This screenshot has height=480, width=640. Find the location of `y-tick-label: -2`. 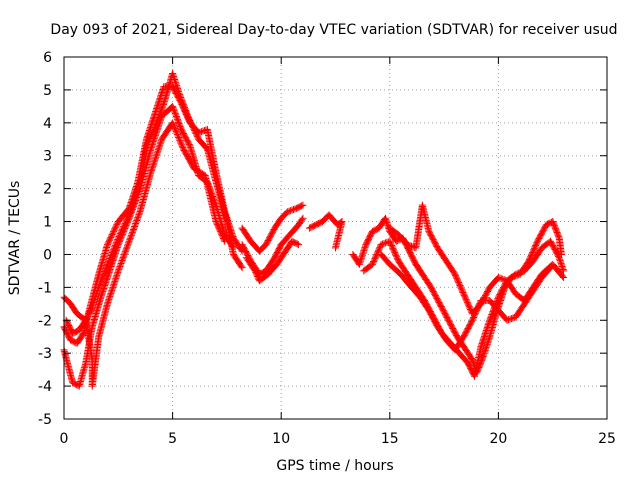

y-tick-label: -2 is located at coordinates (45, 321).